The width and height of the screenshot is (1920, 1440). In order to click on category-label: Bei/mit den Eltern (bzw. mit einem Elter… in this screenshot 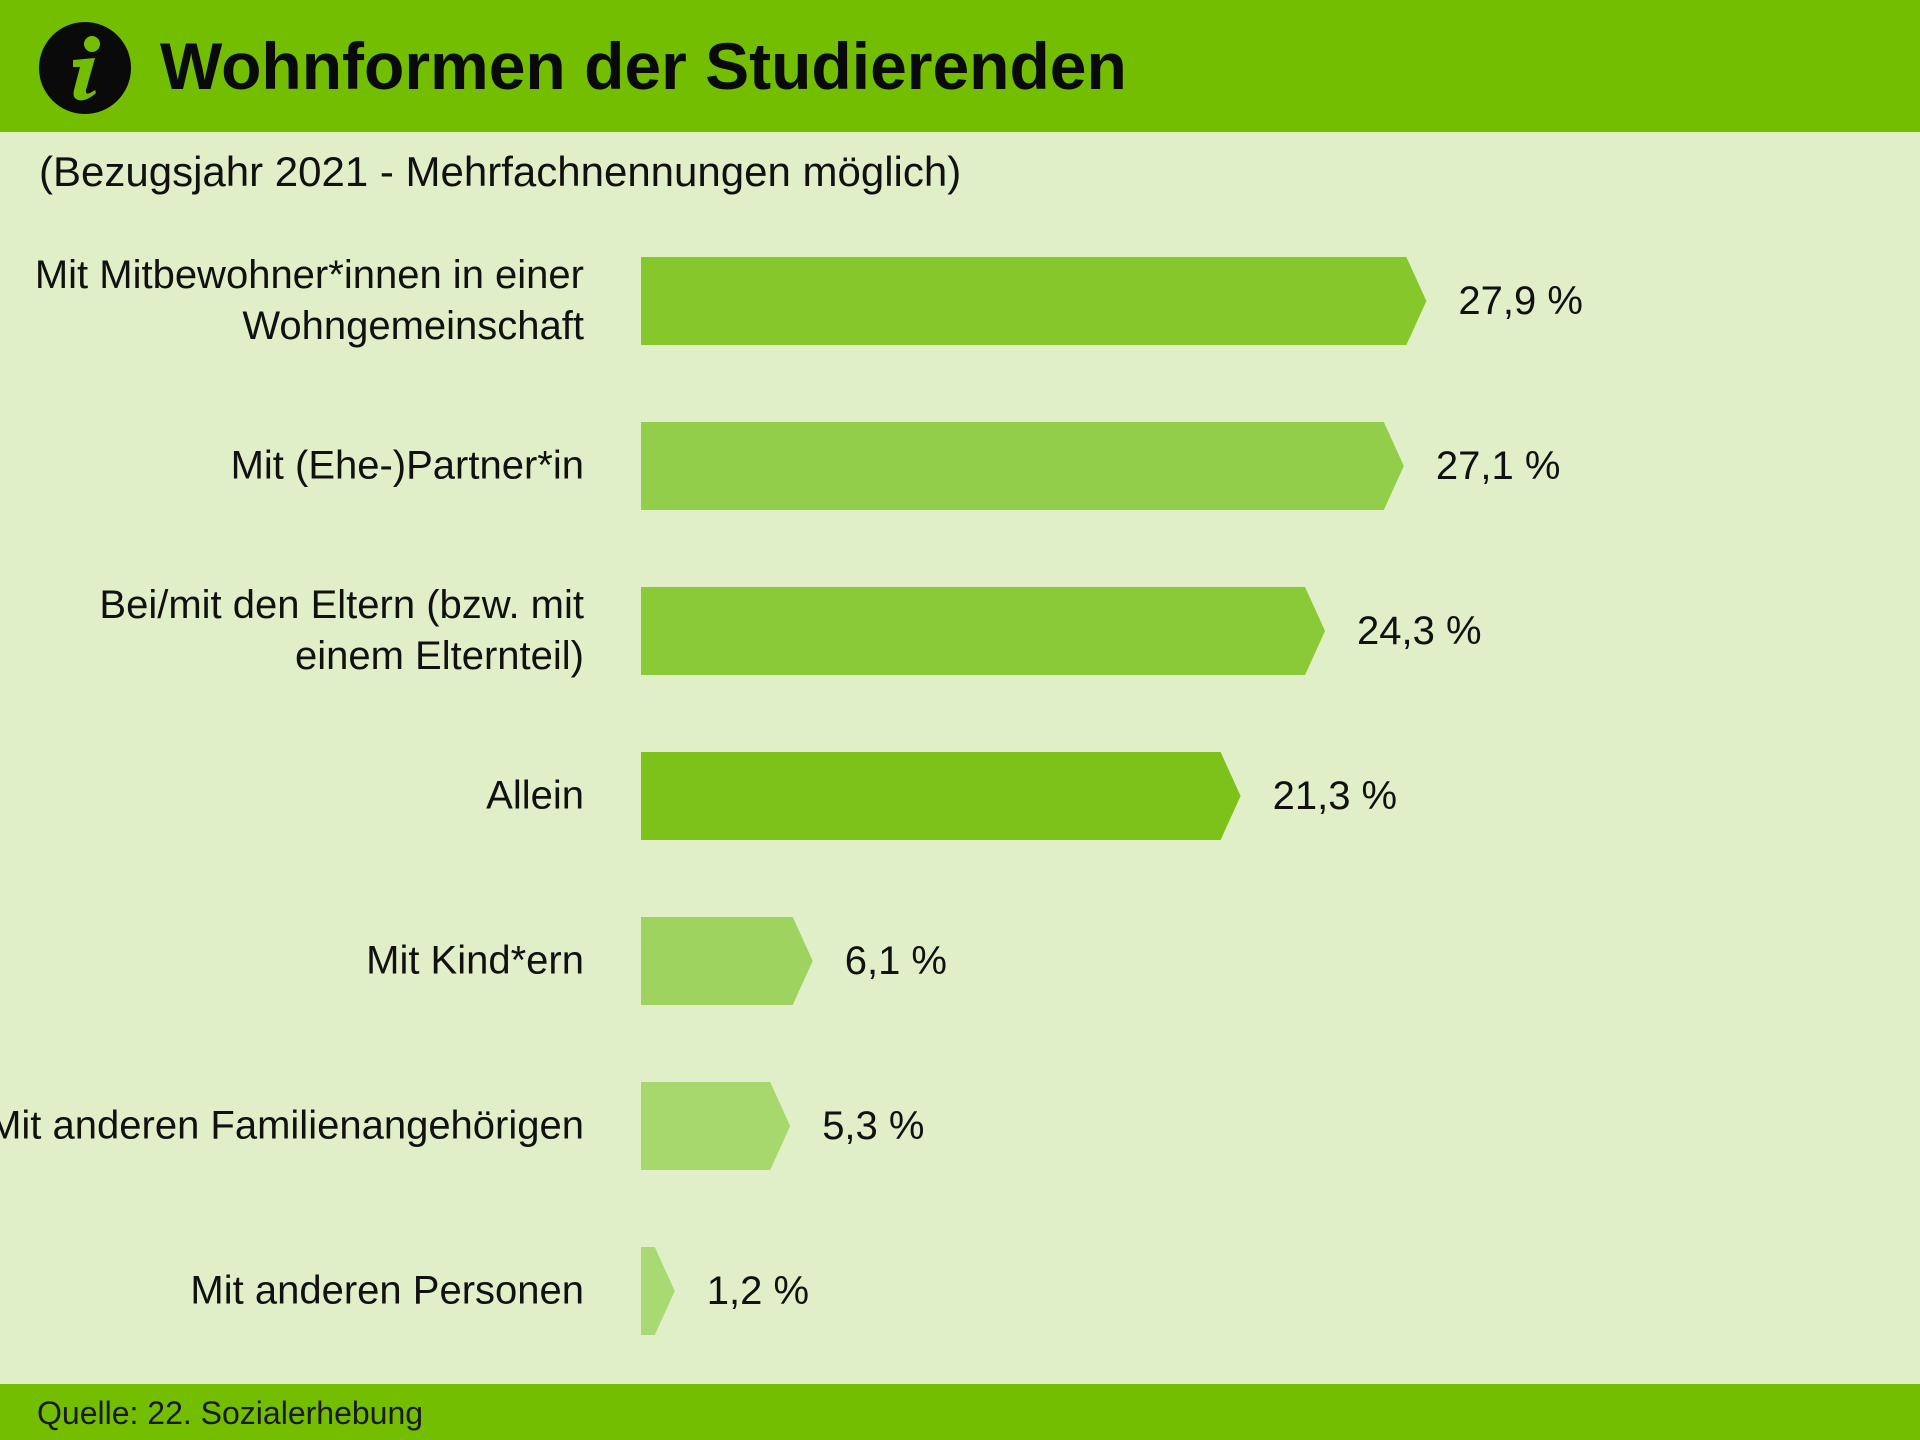, I will do `click(341, 630)`.